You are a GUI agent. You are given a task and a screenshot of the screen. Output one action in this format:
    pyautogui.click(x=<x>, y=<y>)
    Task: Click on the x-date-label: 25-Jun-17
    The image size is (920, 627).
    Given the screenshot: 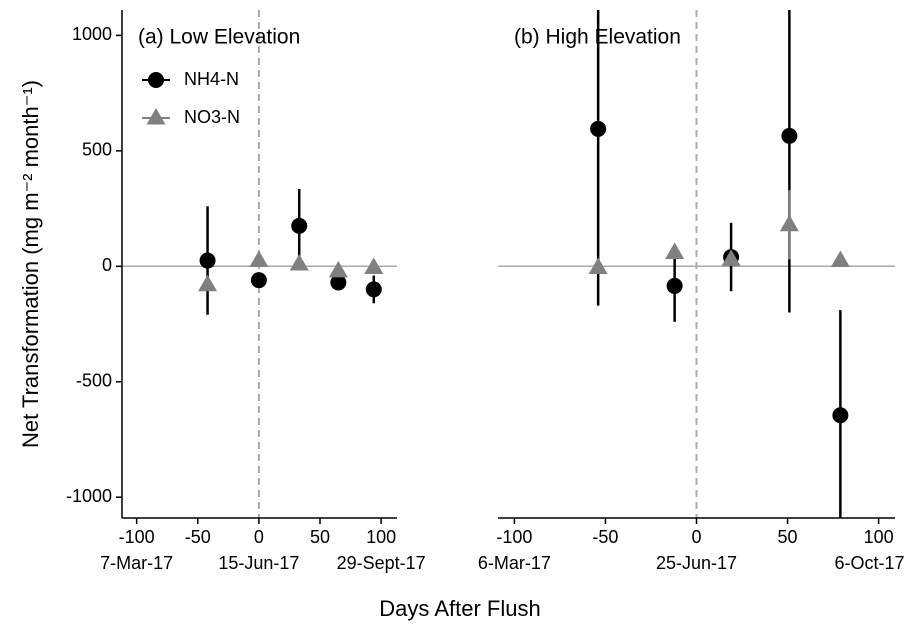 What is the action you would take?
    pyautogui.click(x=696, y=563)
    